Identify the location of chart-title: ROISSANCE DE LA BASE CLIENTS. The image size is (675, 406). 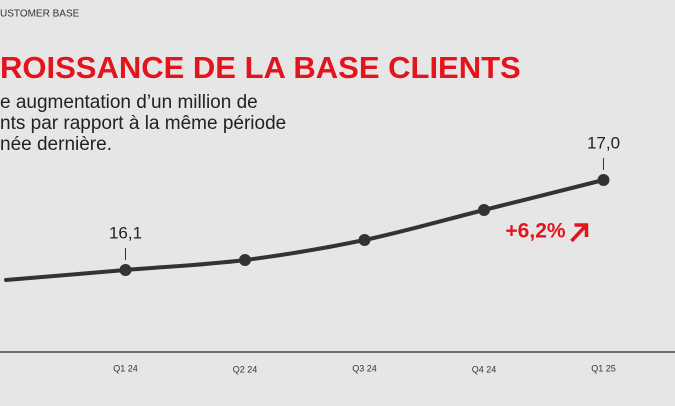
(260, 67).